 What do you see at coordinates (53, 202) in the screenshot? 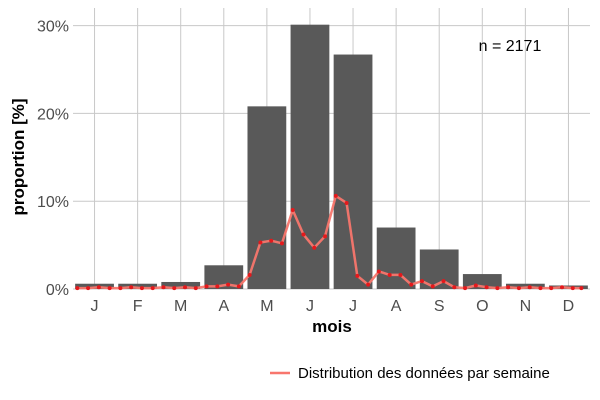
I see `y-tick-label: 10%` at bounding box center [53, 202].